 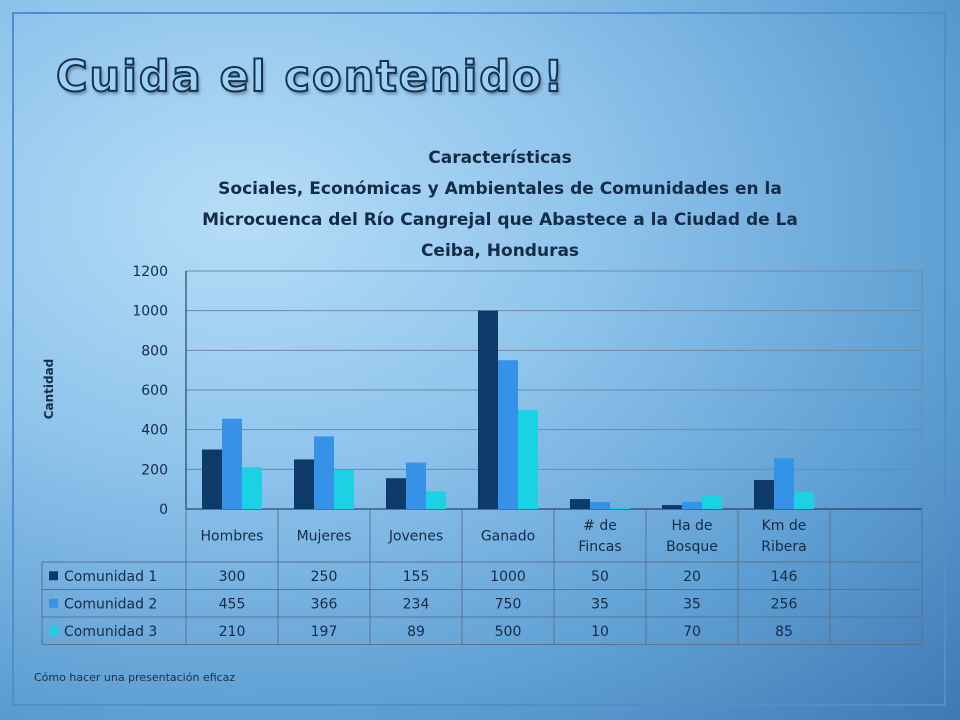 What do you see at coordinates (415, 537) in the screenshot?
I see `category-label: Jovenes` at bounding box center [415, 537].